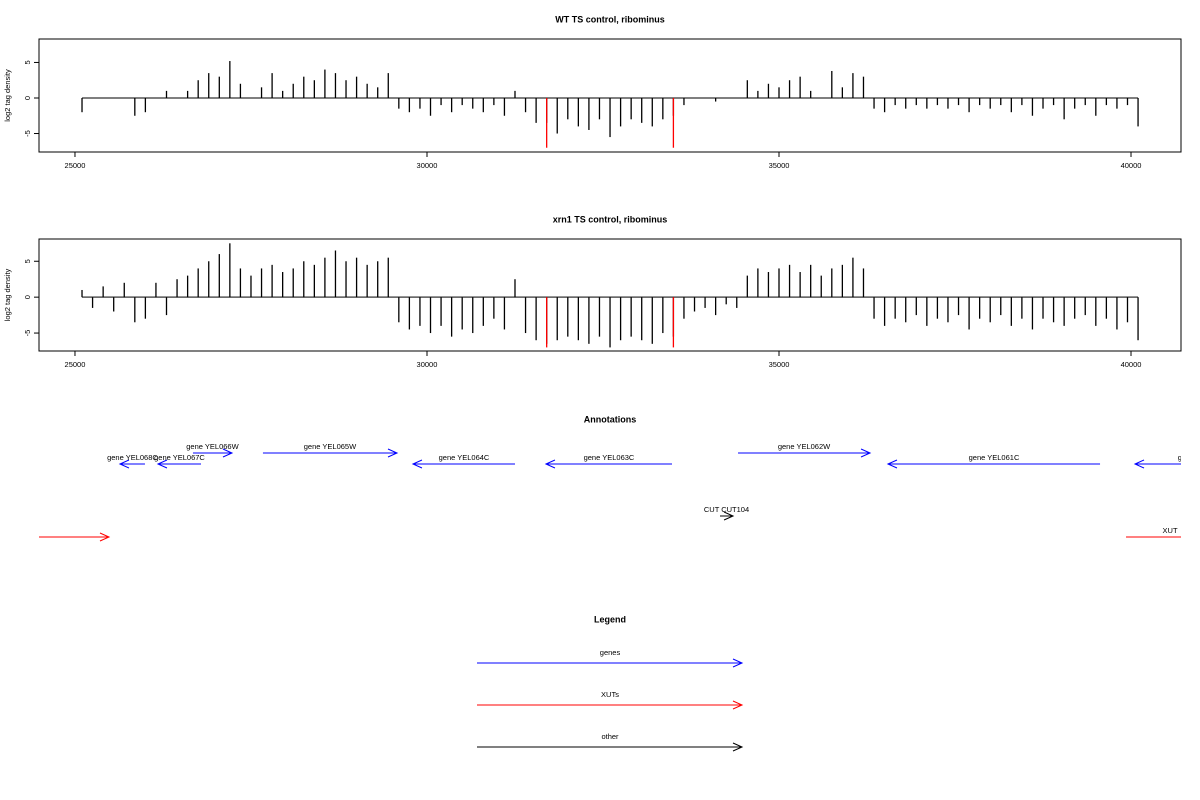 This screenshot has height=800, width=1200. I want to click on feature-label: gene YEL061C, so click(994, 457).